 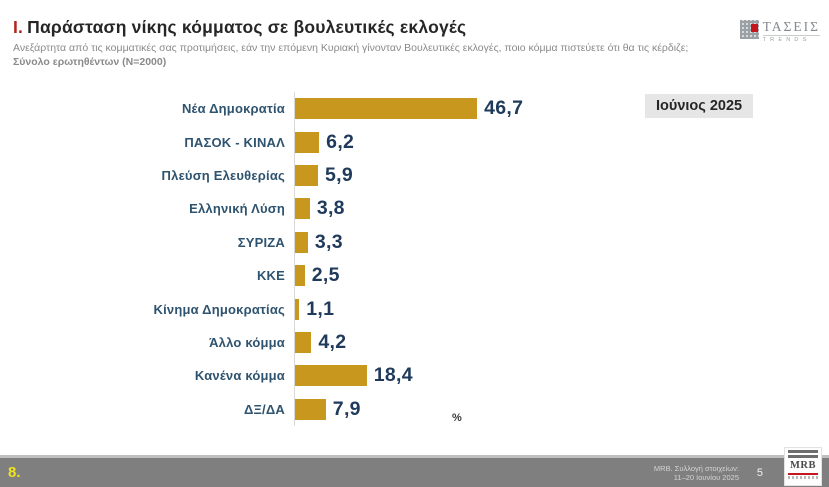 I want to click on bar-track: 3,8, so click(x=467, y=209).